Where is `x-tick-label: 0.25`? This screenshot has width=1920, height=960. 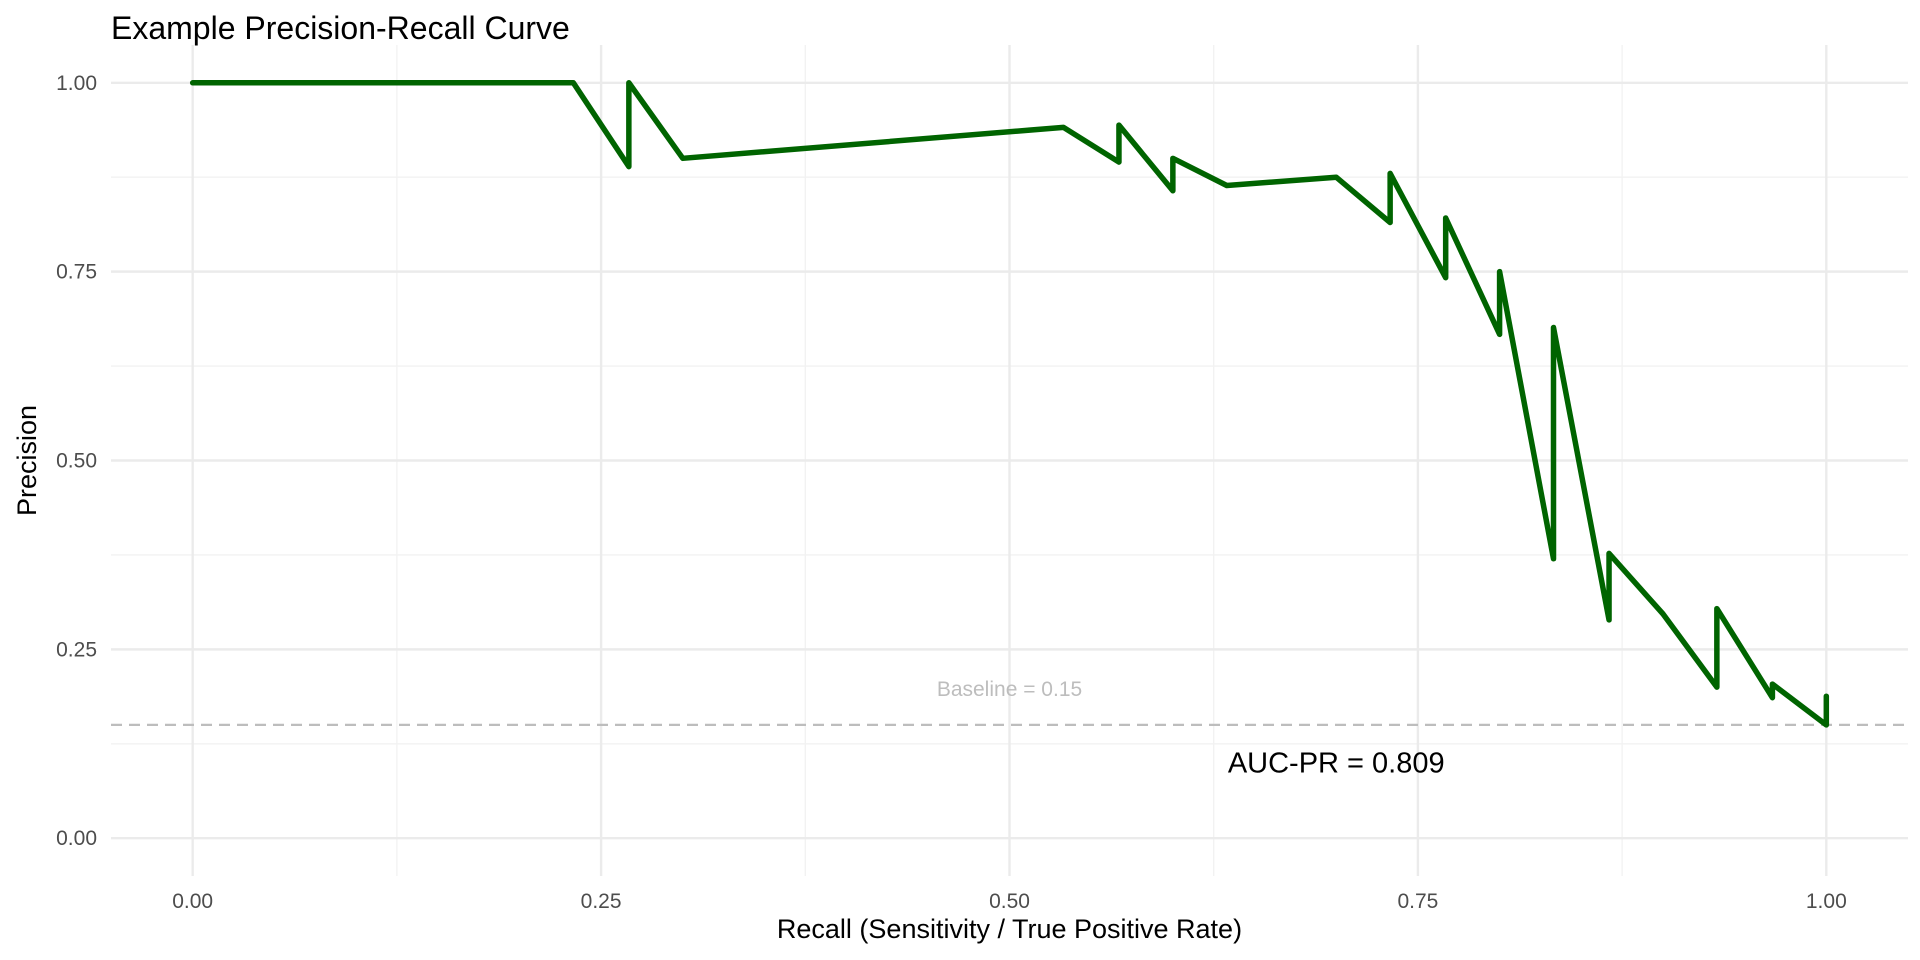
x-tick-label: 0.25 is located at coordinates (601, 901).